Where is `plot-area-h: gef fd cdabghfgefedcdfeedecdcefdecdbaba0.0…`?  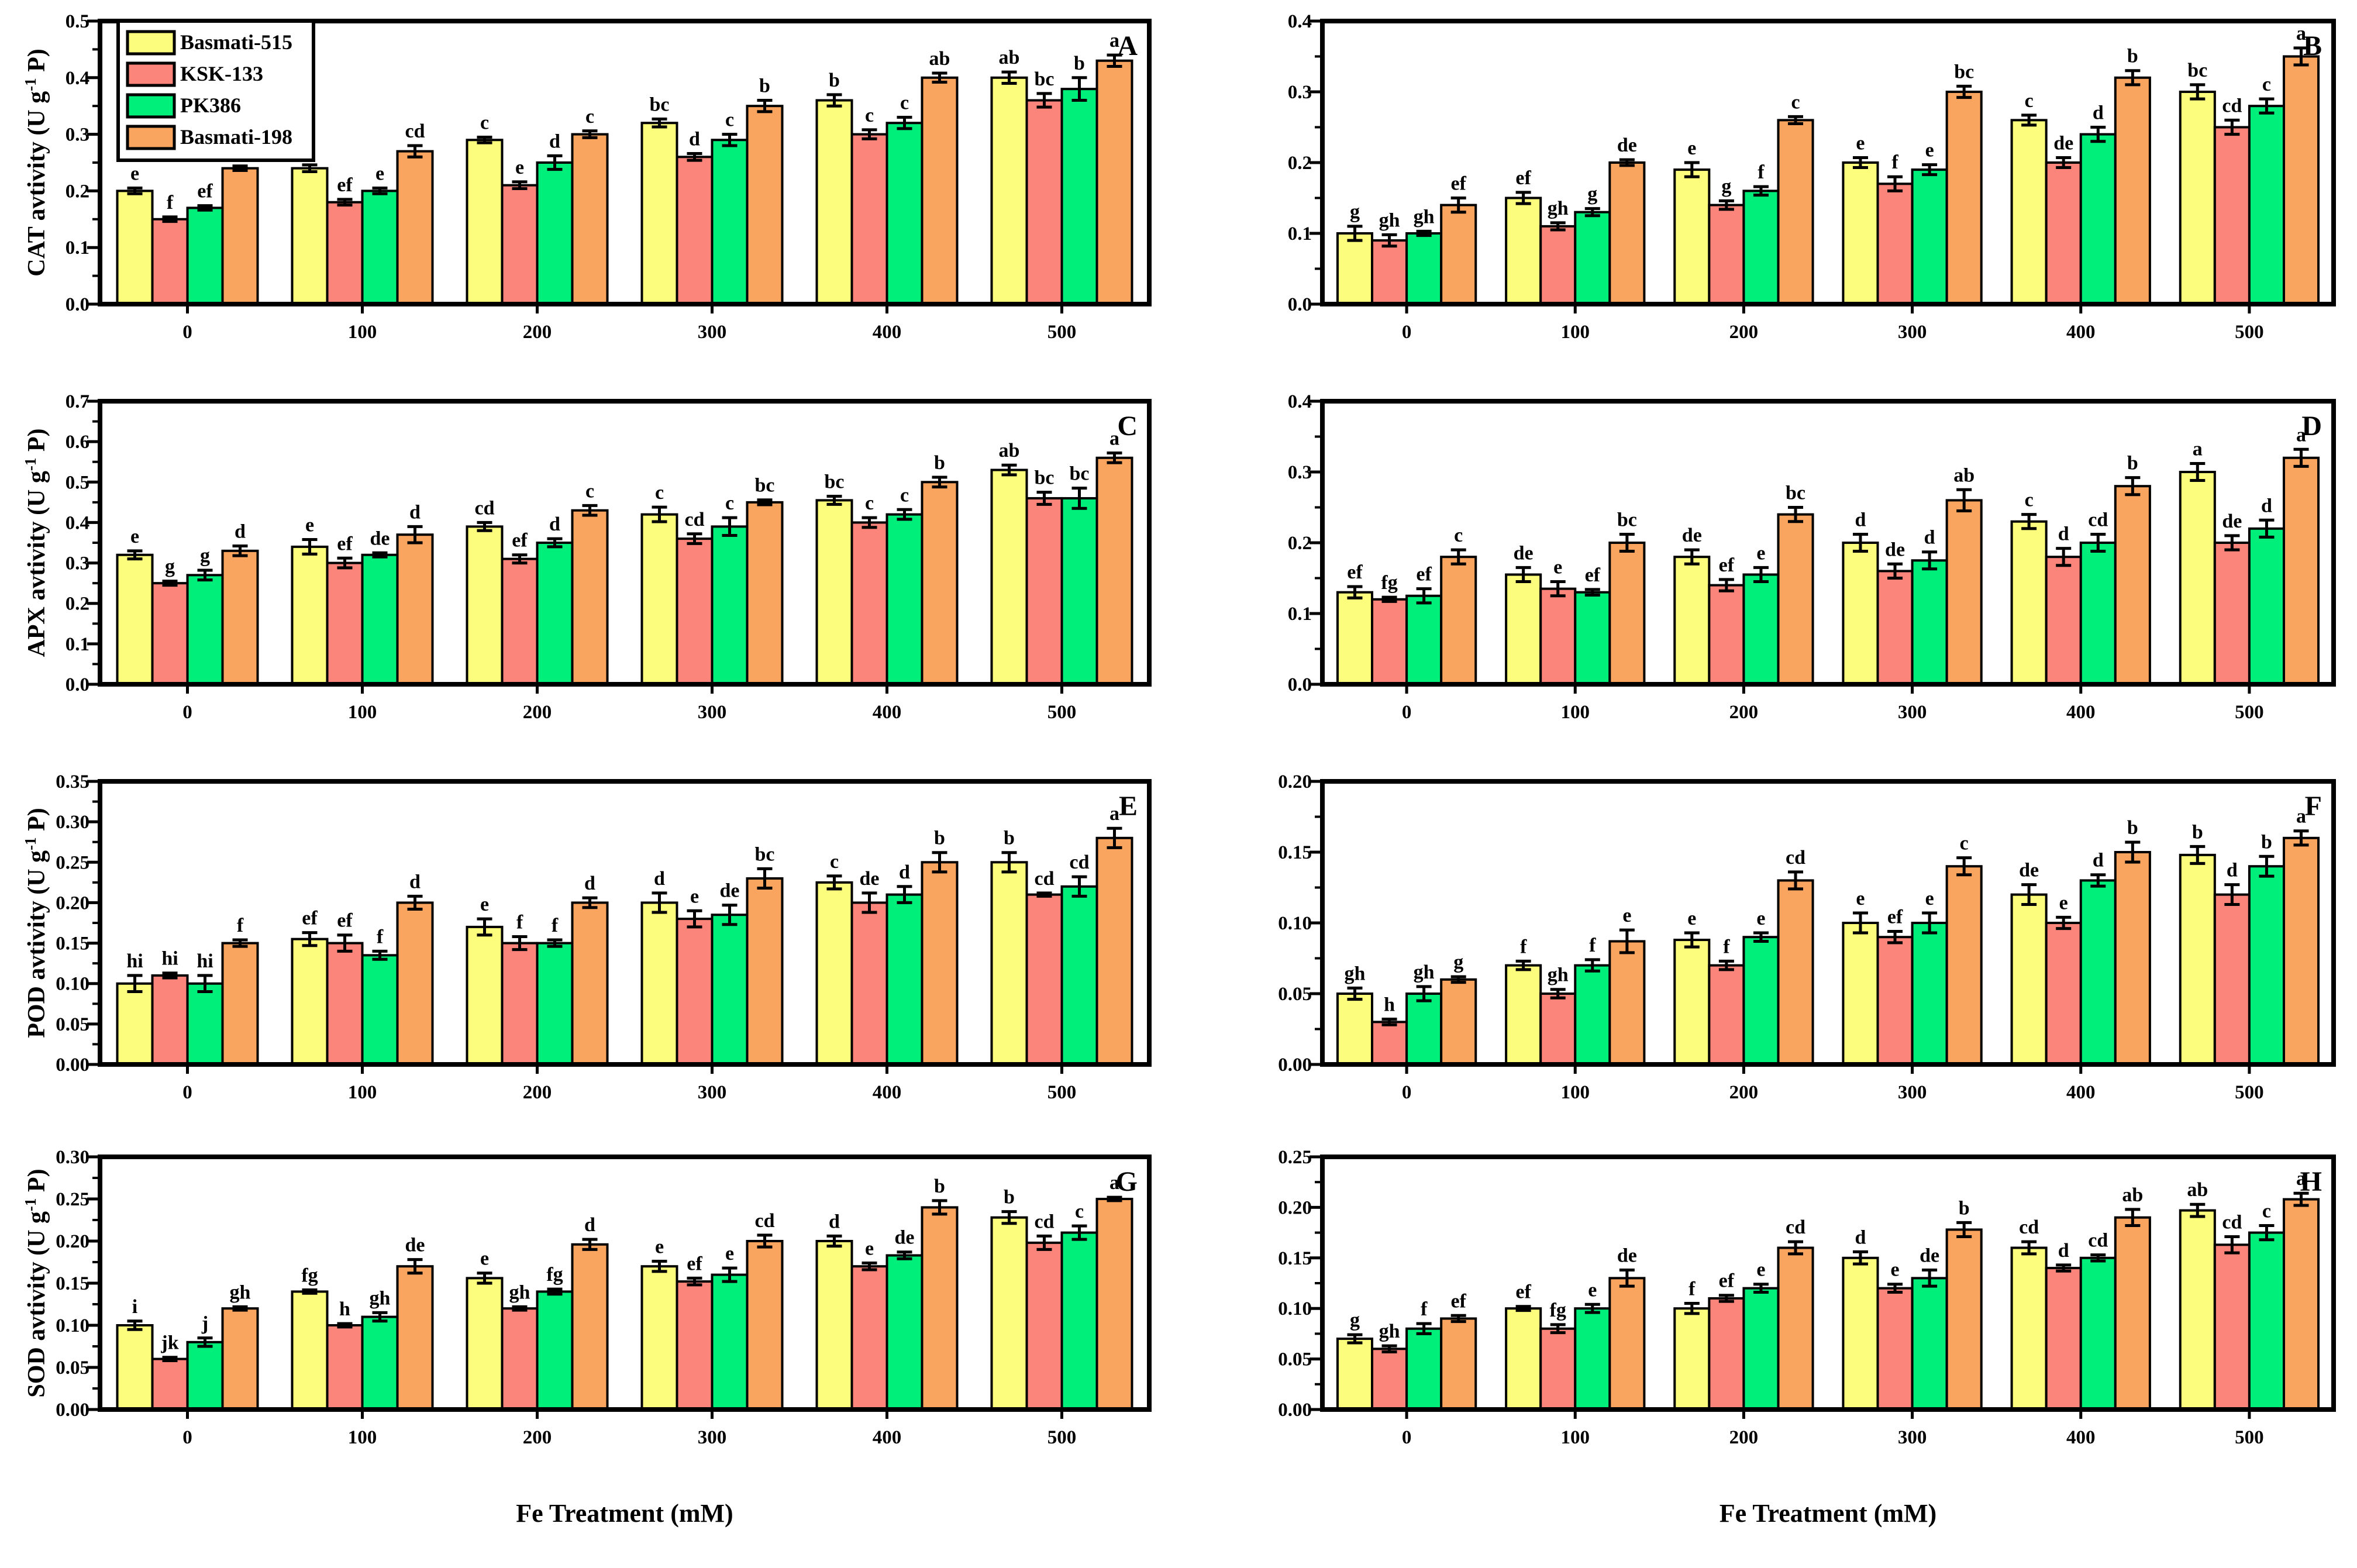 plot-area-h: gef fd cdabghfgefedcdfeedecdcefdecdbaba0.0… is located at coordinates (1807, 1297).